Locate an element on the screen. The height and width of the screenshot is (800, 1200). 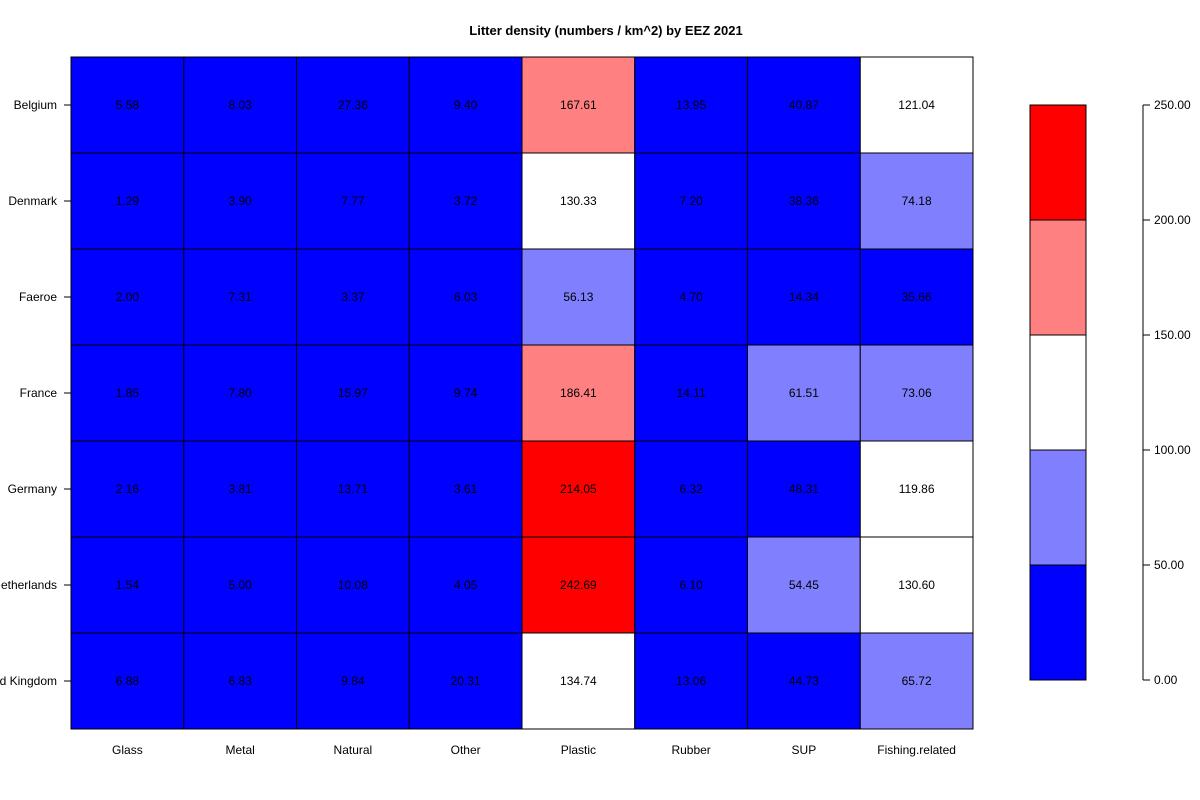
cell-value-label: 20.31 is located at coordinates (466, 681).